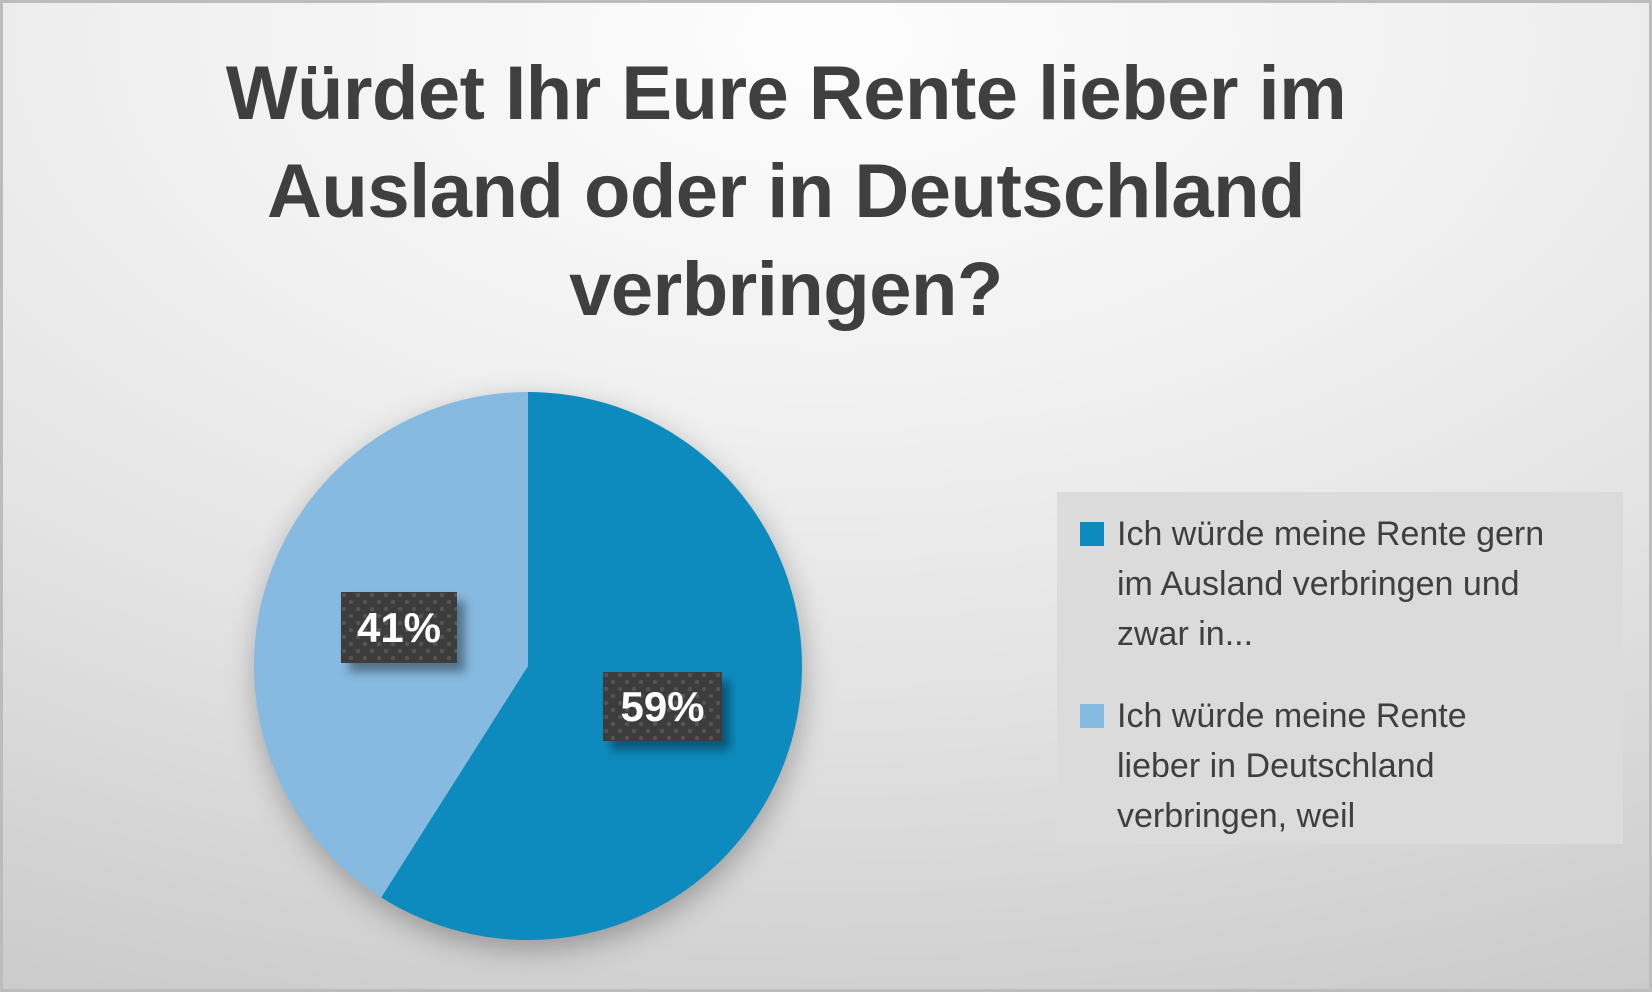 This screenshot has height=992, width=1652. Describe the element at coordinates (786, 93) in the screenshot. I see `chart-title-line: Würdet Ihr Eure Rente lieber im` at that location.